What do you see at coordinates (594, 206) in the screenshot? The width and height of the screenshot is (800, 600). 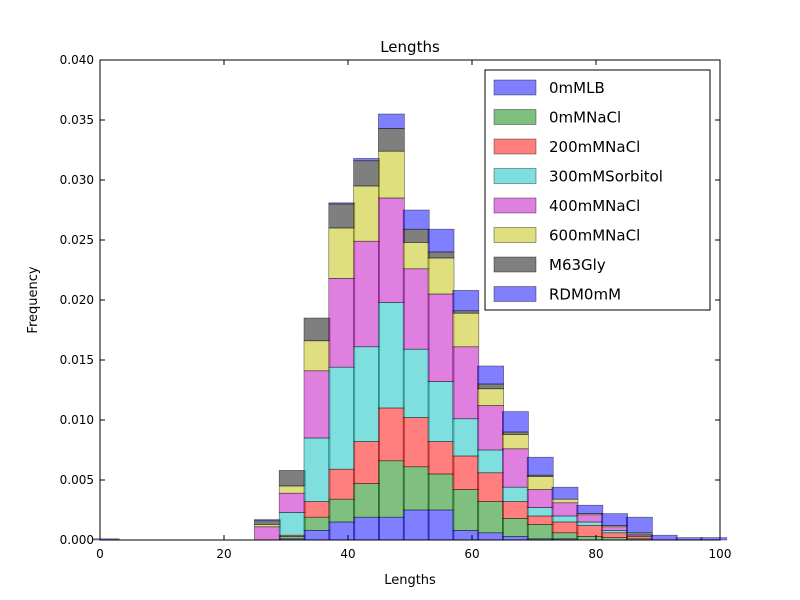 I see `legend-label: 400mMNaCl` at bounding box center [594, 206].